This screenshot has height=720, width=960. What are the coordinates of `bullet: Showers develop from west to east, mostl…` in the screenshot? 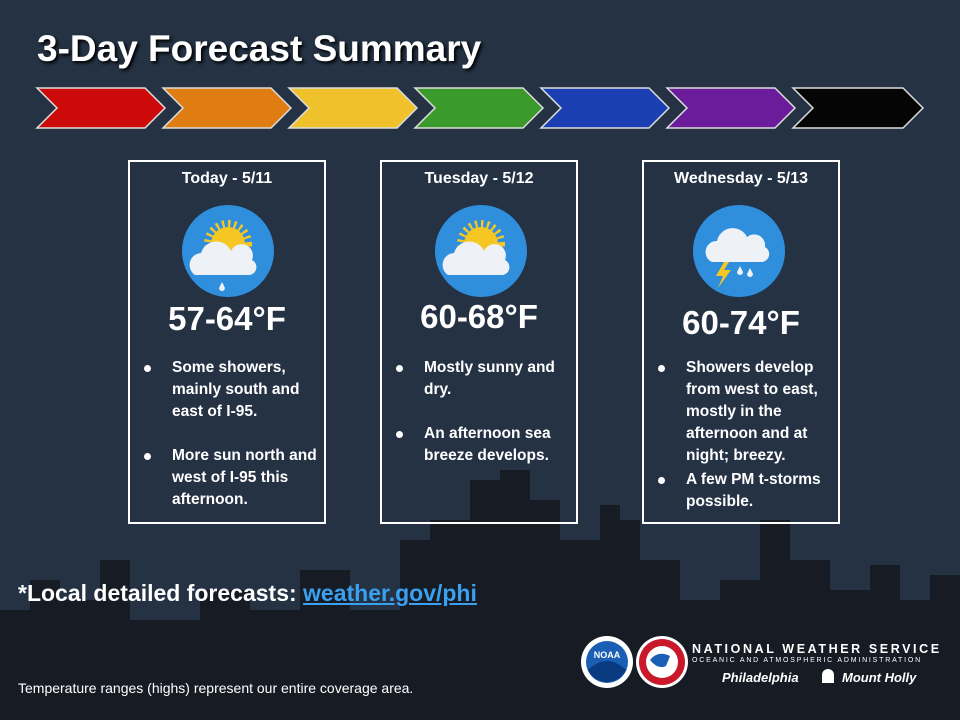 It's located at (742, 412).